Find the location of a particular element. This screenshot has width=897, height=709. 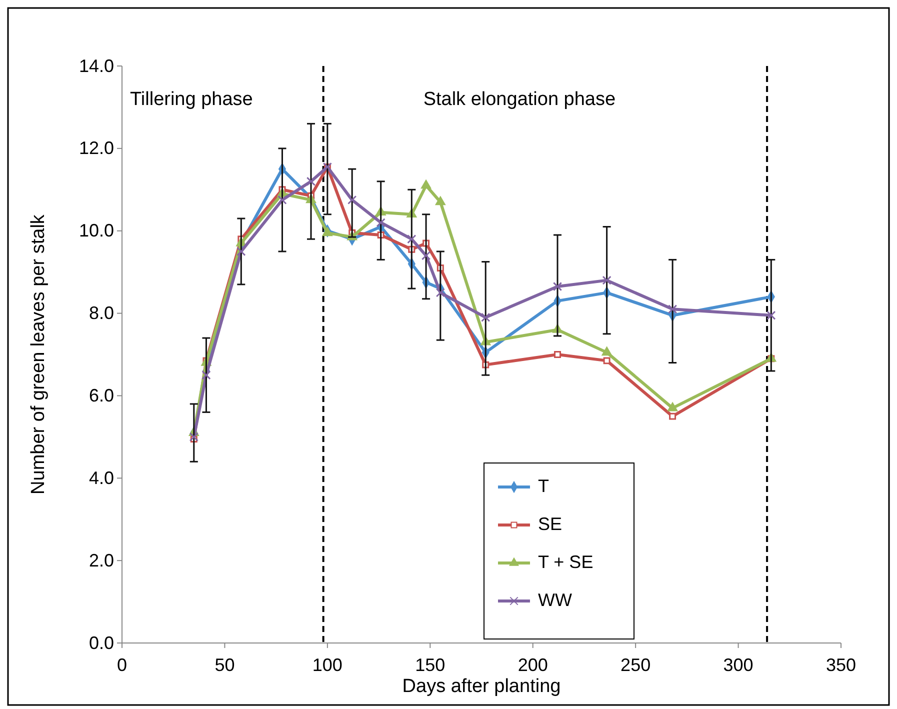

x-tick-label: 300 is located at coordinates (738, 664).